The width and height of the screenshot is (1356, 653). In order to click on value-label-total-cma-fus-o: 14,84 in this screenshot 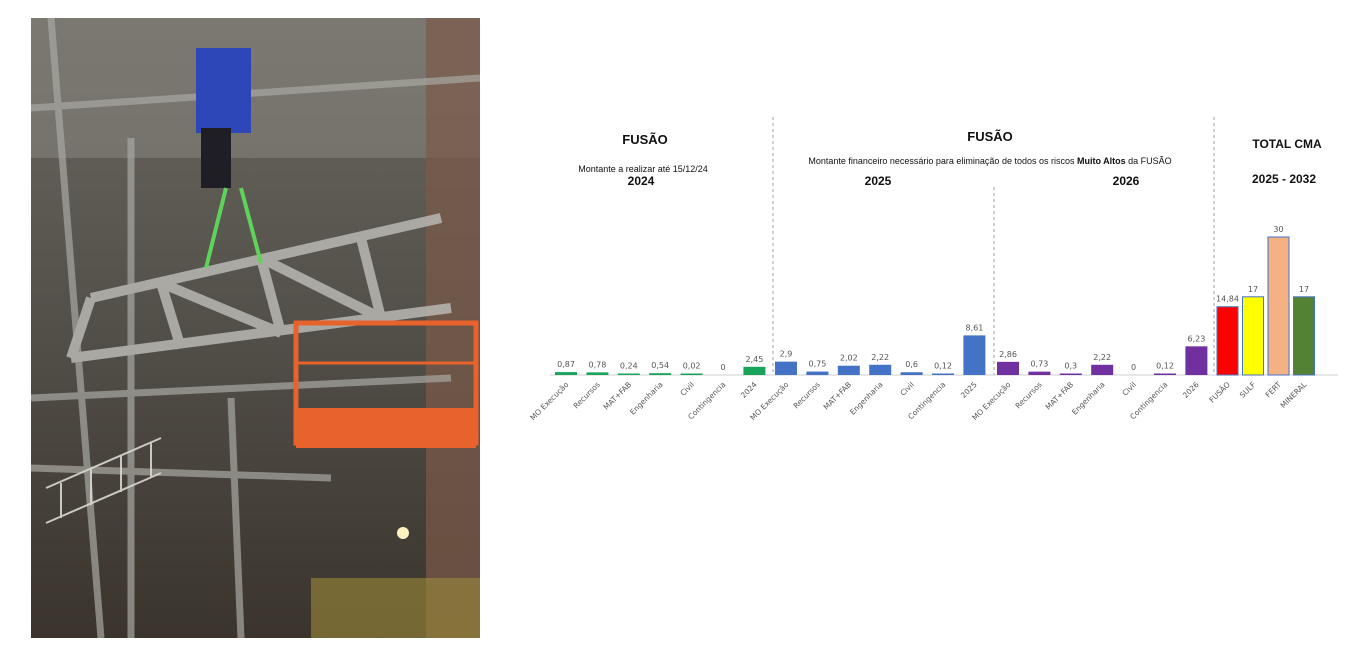, I will do `click(1227, 299)`.